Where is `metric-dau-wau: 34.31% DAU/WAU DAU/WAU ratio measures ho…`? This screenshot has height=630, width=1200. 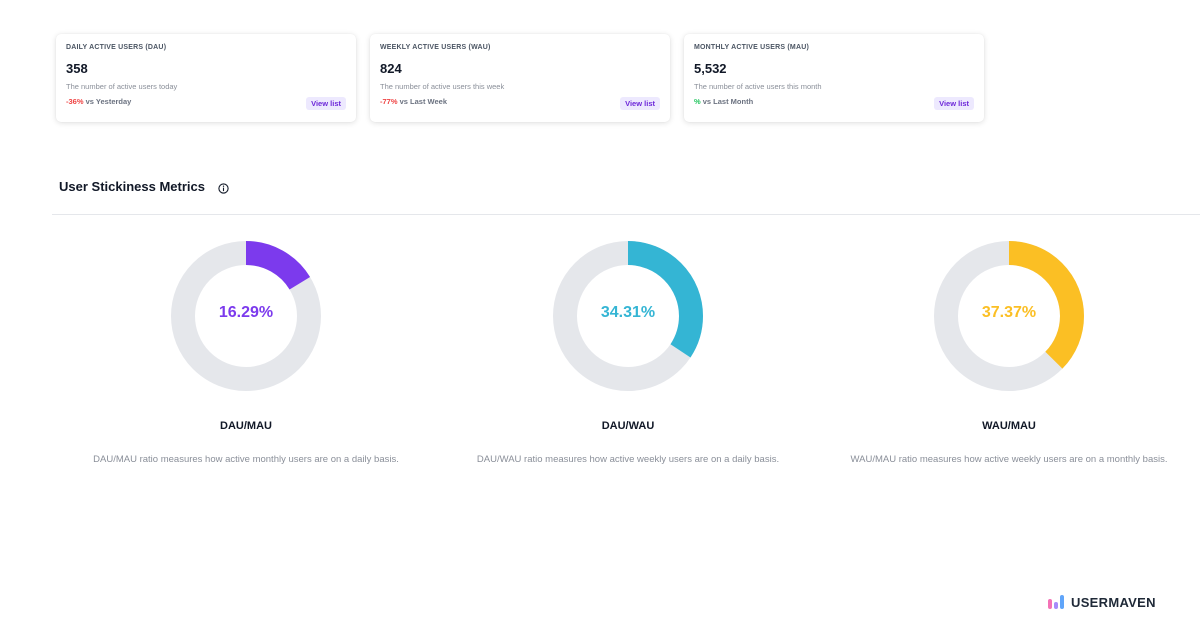 metric-dau-wau: 34.31% DAU/WAU DAU/WAU ratio measures ho… is located at coordinates (628, 352).